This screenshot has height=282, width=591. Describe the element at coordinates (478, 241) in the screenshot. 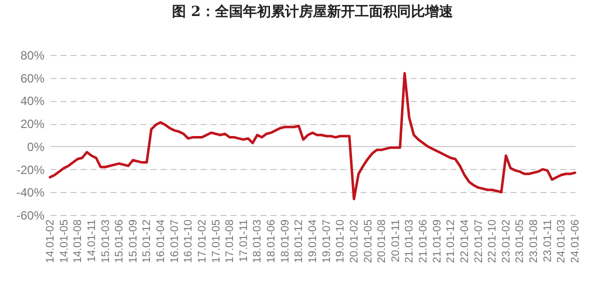

I see `x-tick-label: 22.01-07` at that location.